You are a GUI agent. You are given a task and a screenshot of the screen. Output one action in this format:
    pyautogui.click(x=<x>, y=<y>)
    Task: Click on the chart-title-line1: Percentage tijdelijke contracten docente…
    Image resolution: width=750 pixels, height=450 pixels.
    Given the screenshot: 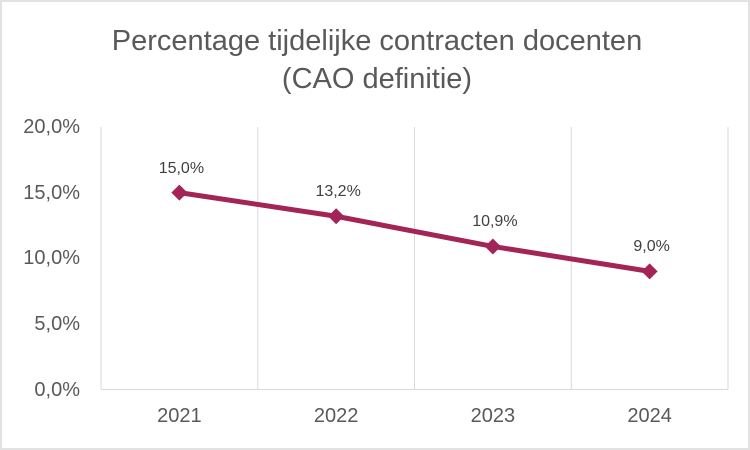 What is the action you would take?
    pyautogui.click(x=377, y=41)
    